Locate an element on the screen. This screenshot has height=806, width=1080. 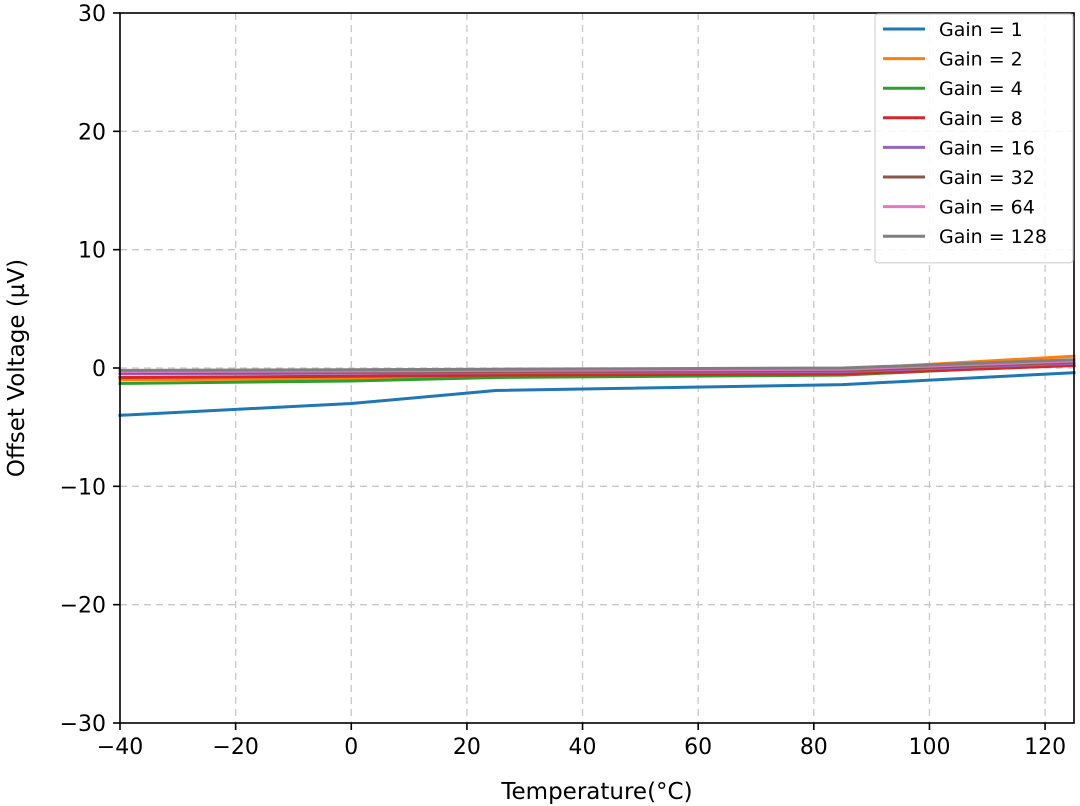
x-tick-label: 20 is located at coordinates (467, 747).